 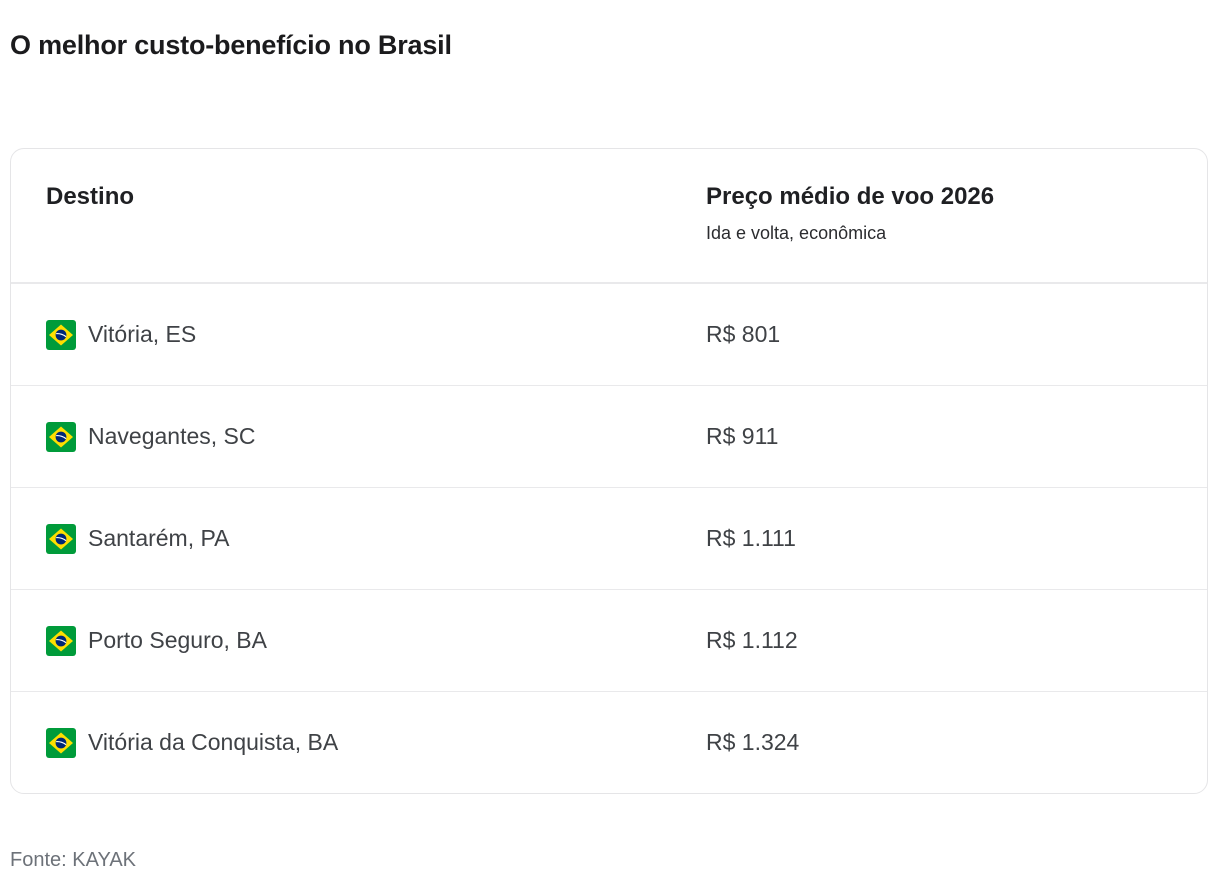 What do you see at coordinates (752, 640) in the screenshot?
I see `price-value: R$ 1.112` at bounding box center [752, 640].